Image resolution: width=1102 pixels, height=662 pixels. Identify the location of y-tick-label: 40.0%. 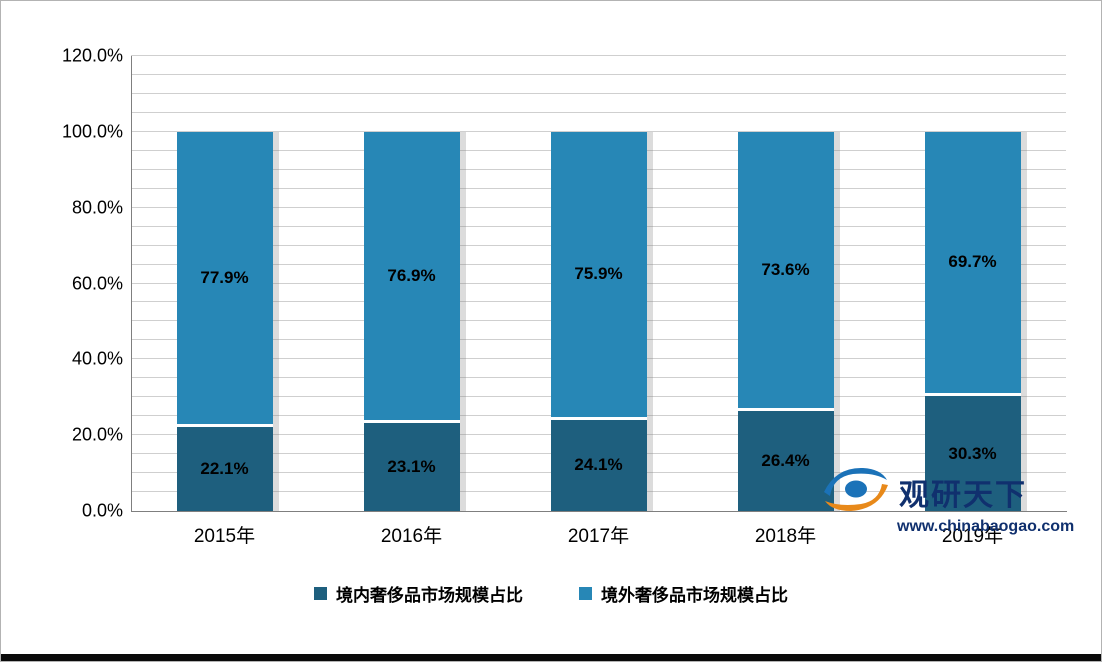
(97, 358).